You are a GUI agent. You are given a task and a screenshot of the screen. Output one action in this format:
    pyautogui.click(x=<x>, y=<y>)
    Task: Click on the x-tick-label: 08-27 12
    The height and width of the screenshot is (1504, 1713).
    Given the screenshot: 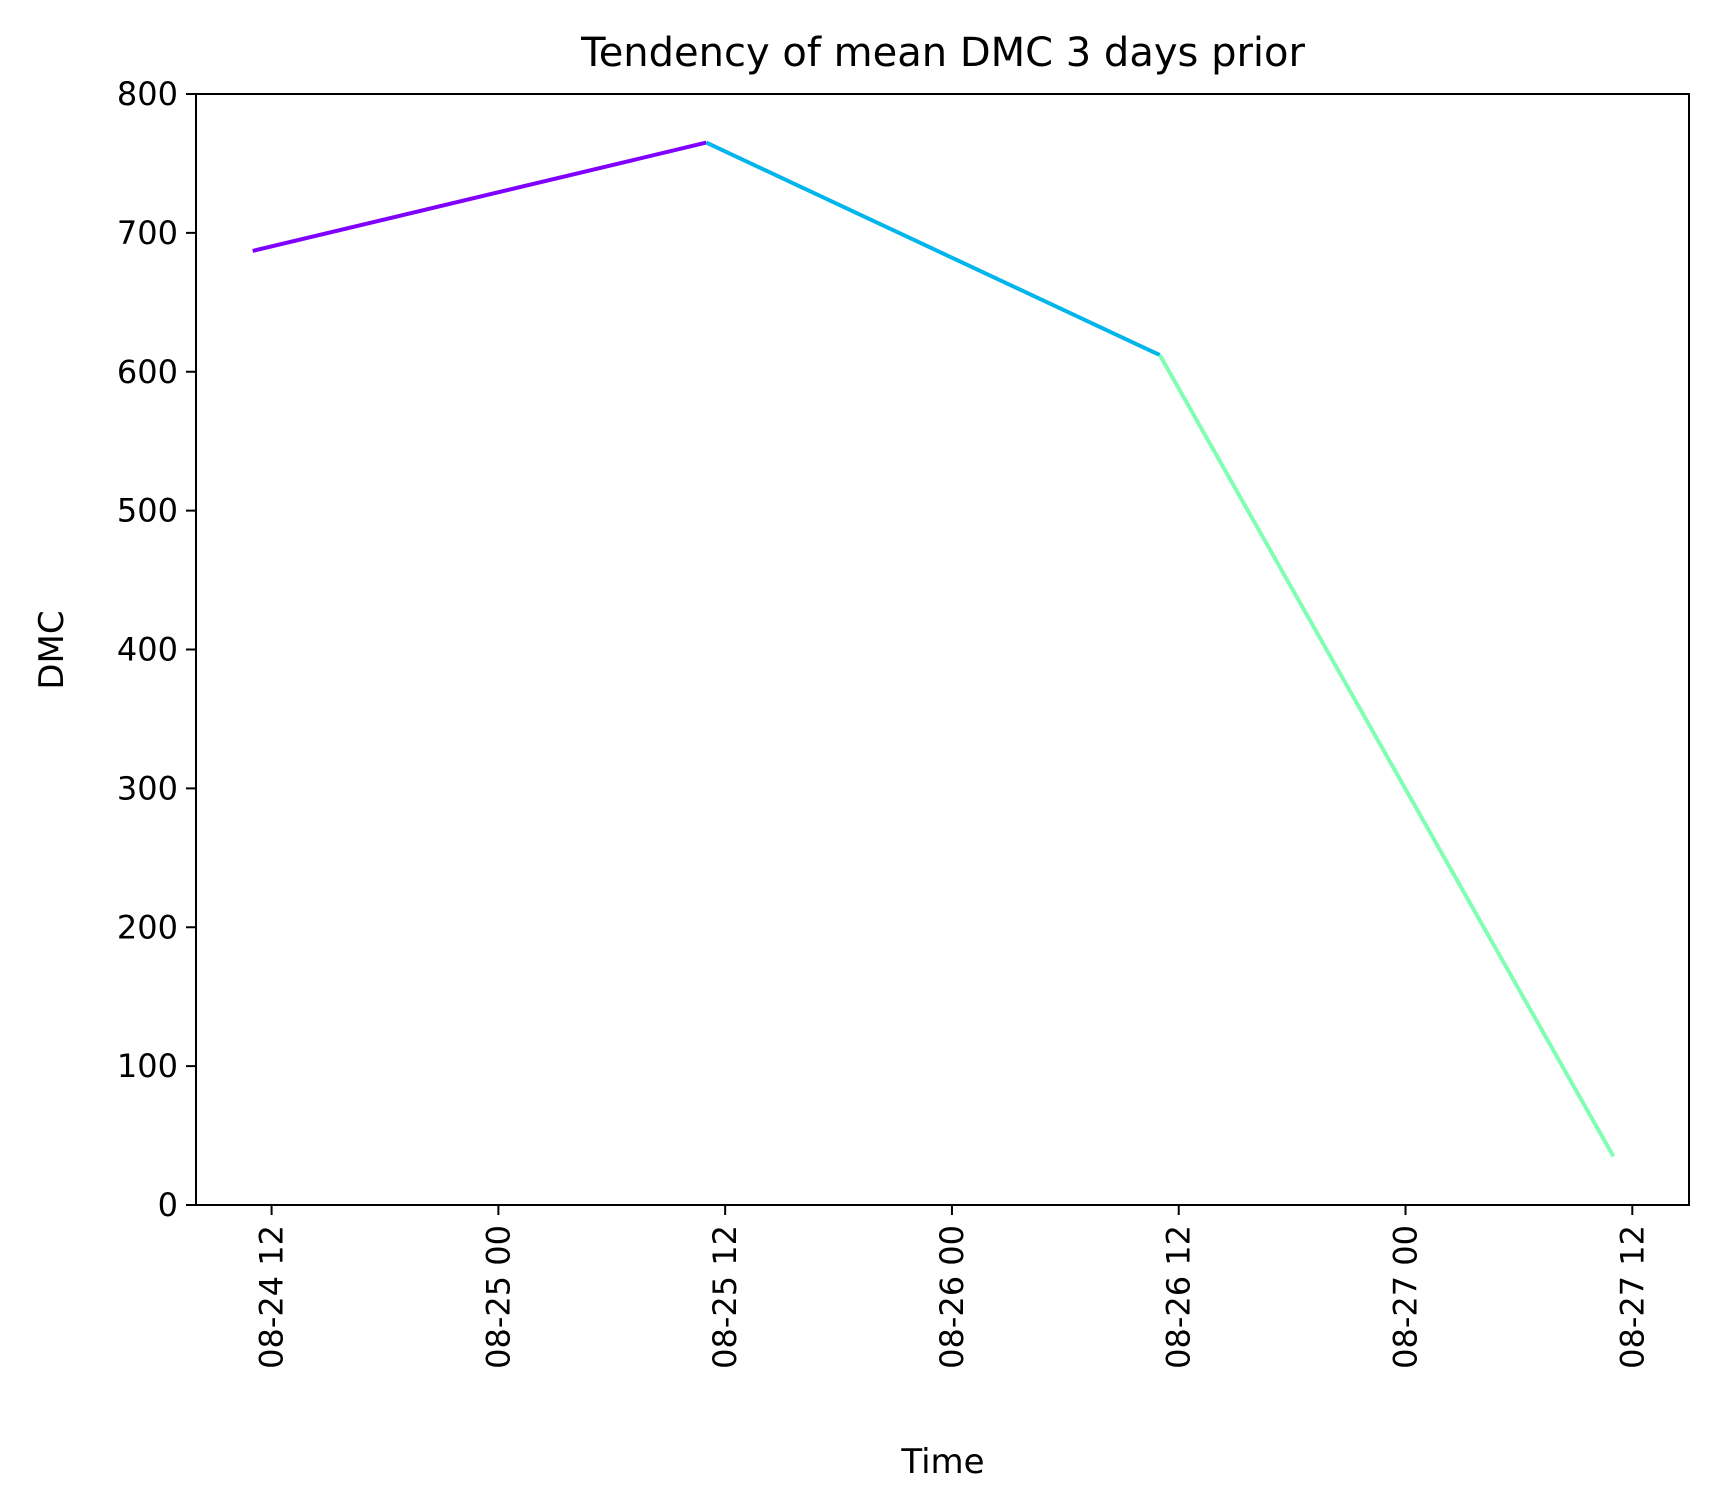 What is the action you would take?
    pyautogui.click(x=1632, y=1297)
    